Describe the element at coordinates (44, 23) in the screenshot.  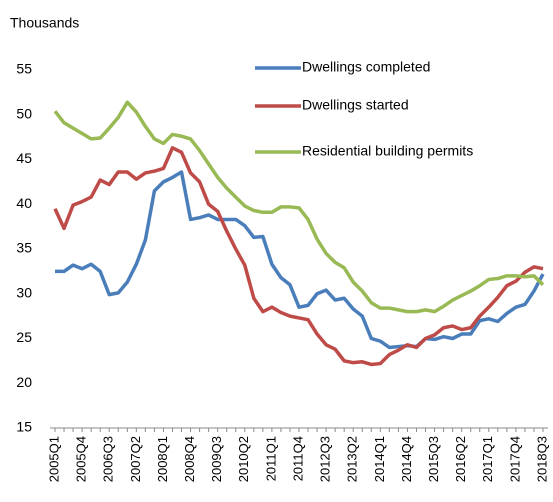
I see `y-axis-label: Thousands` at that location.